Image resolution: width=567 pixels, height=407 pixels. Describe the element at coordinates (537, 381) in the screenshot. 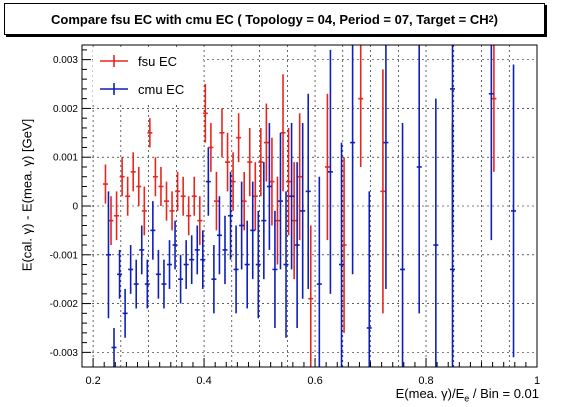

I see `x-tick-label: 1` at that location.